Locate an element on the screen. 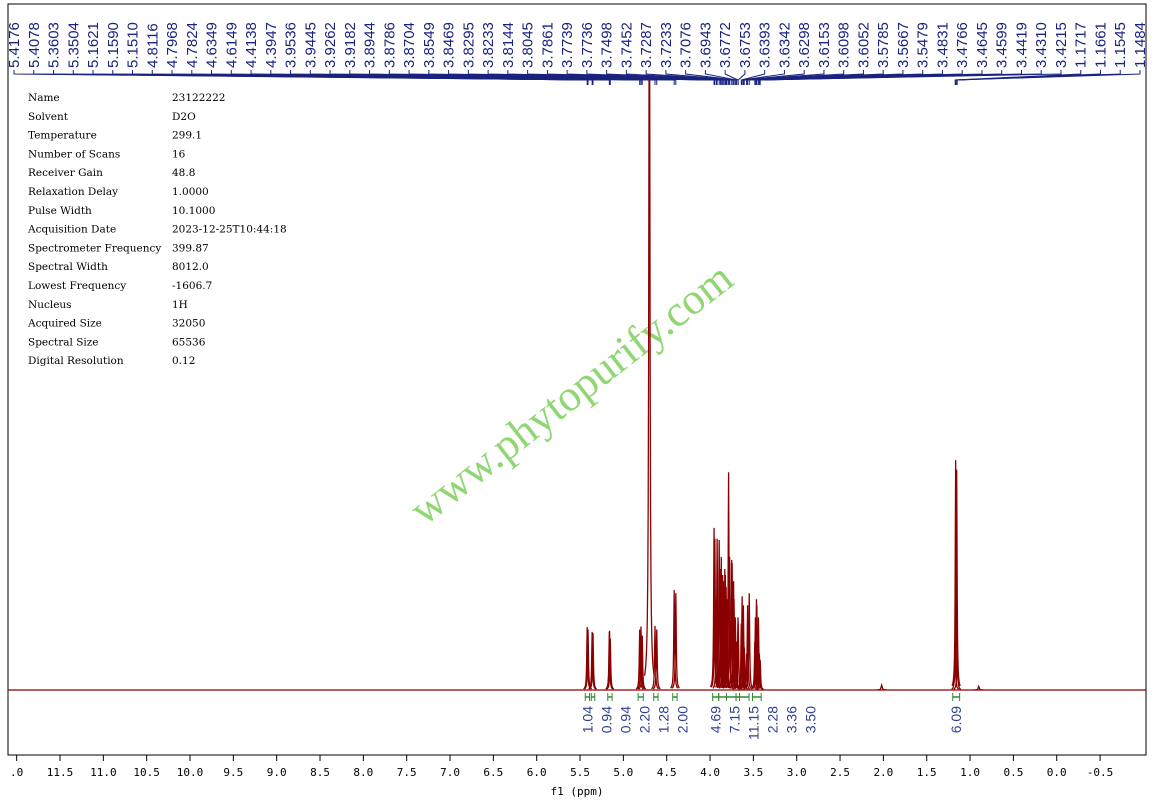  watermark: www.phytopurify.com is located at coordinates (571, 394).